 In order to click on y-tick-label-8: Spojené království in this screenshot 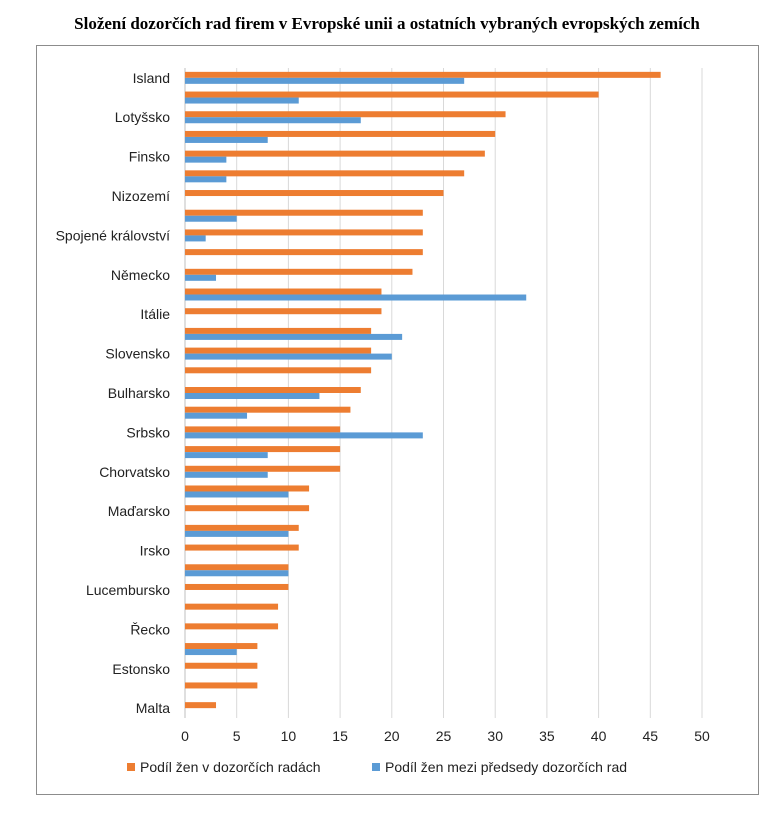, I will do `click(113, 235)`.